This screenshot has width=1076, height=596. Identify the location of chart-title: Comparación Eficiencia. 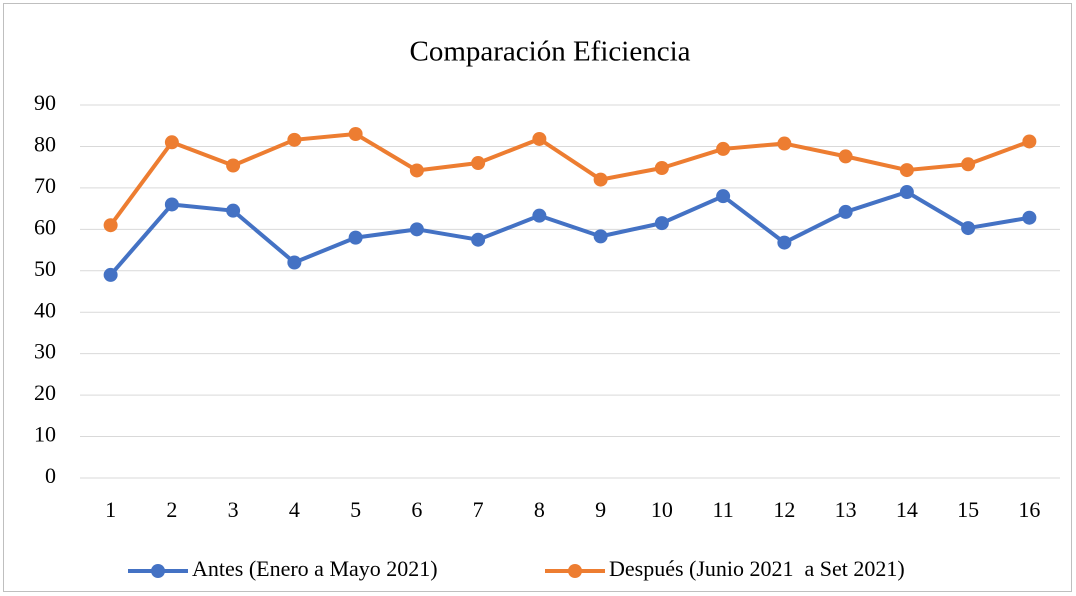
(549, 52).